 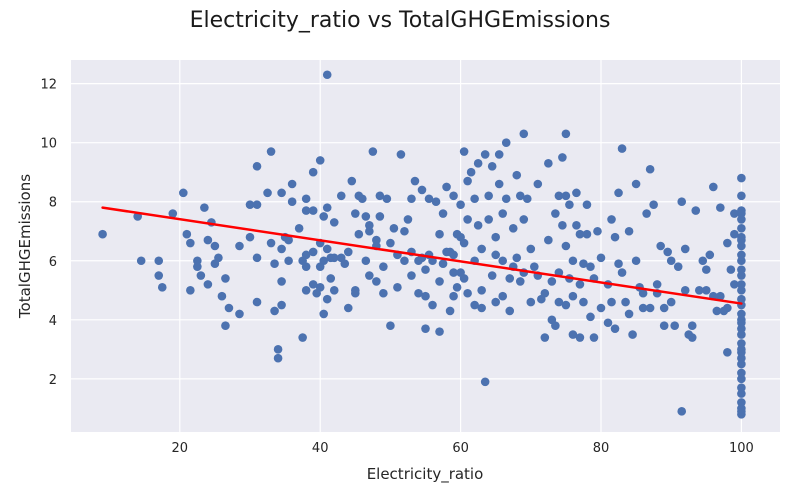 I want to click on y-tick-label: 6, so click(x=53, y=262).